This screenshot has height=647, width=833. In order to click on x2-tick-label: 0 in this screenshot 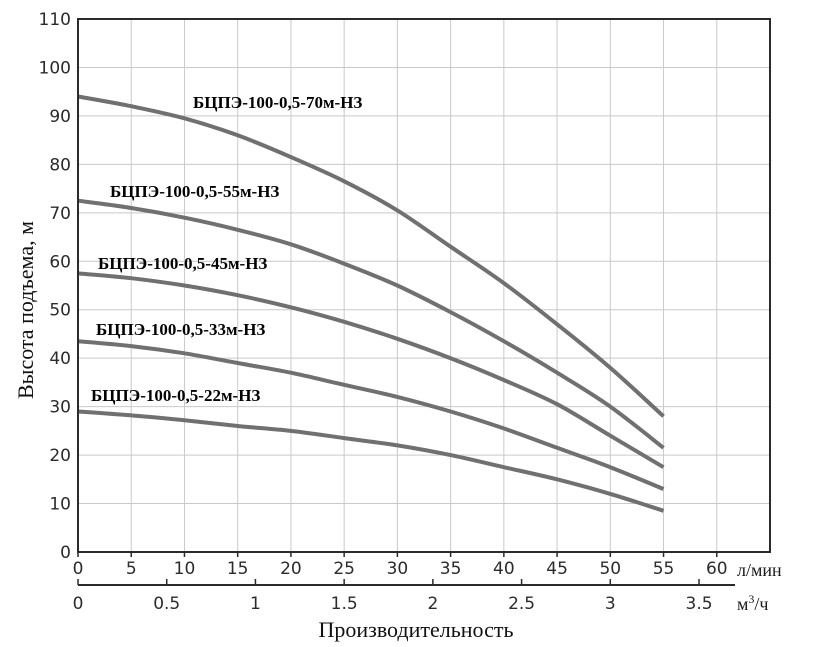, I will do `click(78, 604)`.